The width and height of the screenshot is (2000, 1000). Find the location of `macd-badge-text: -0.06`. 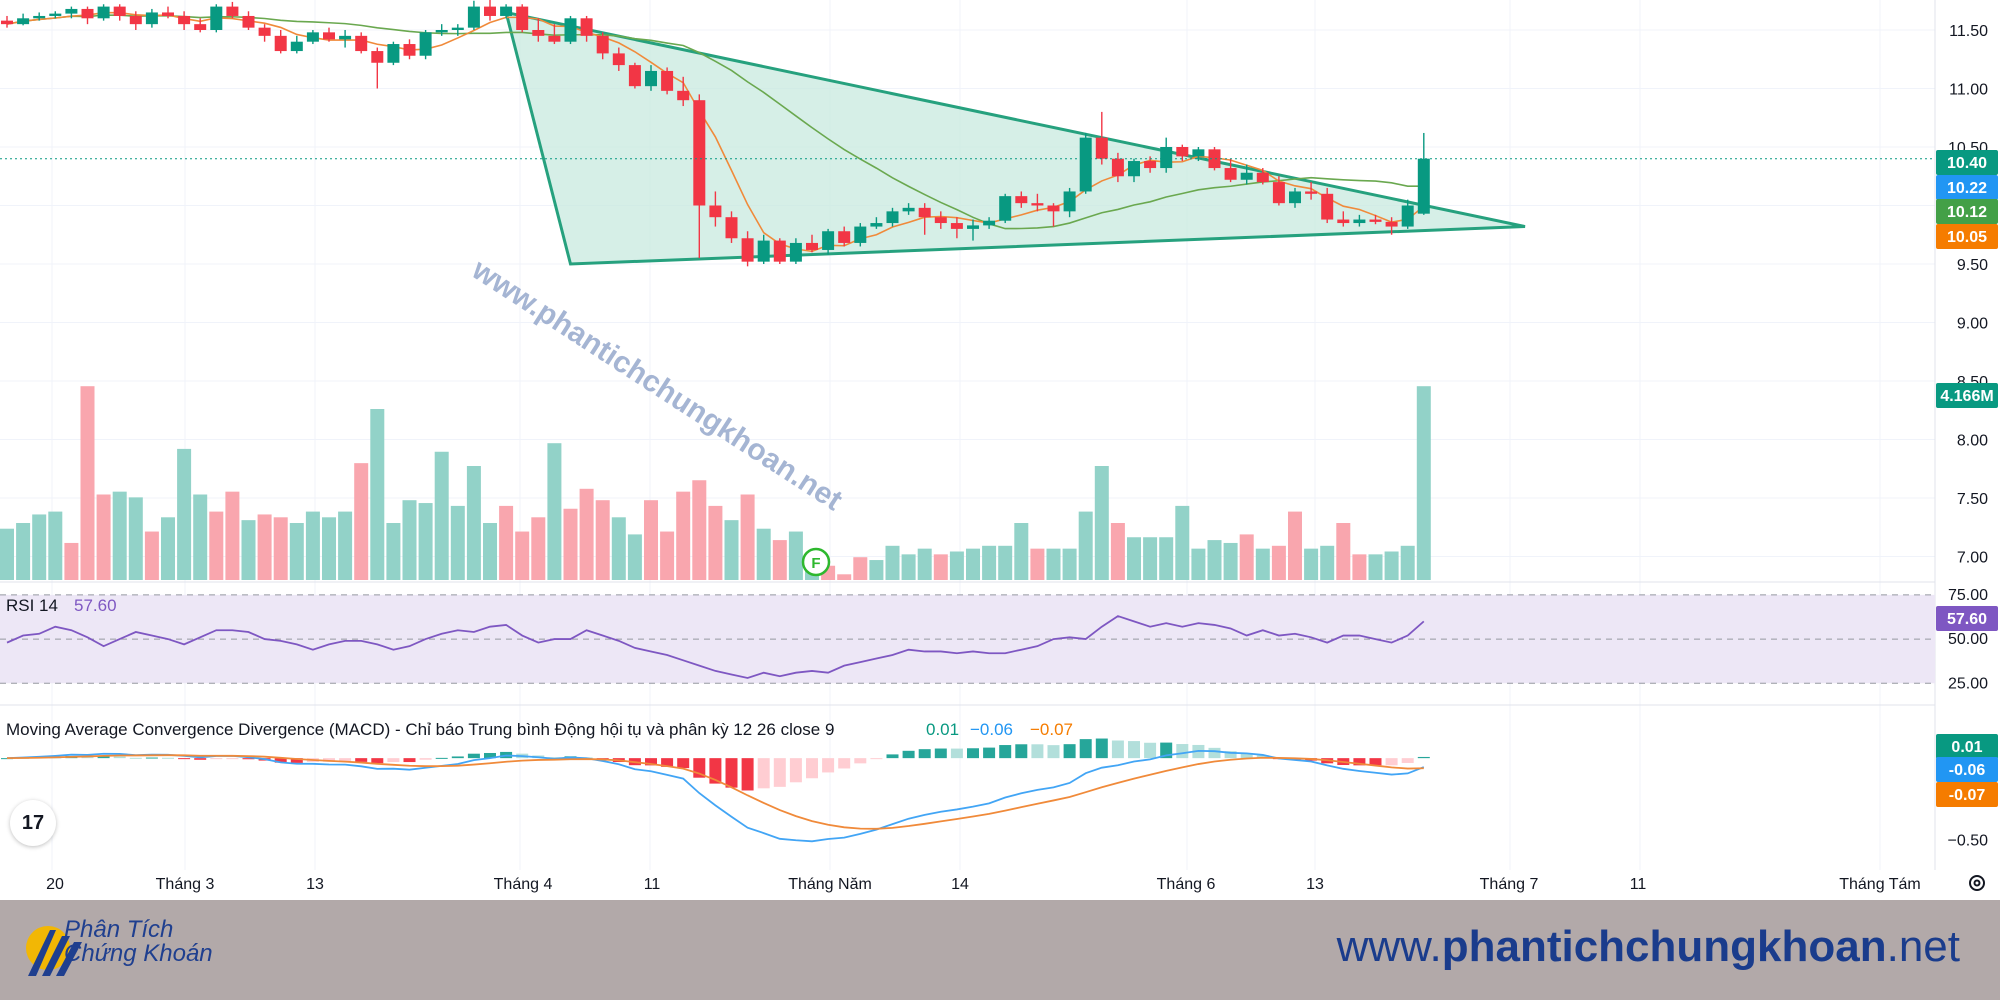

macd-badge-text: -0.06 is located at coordinates (1967, 770).